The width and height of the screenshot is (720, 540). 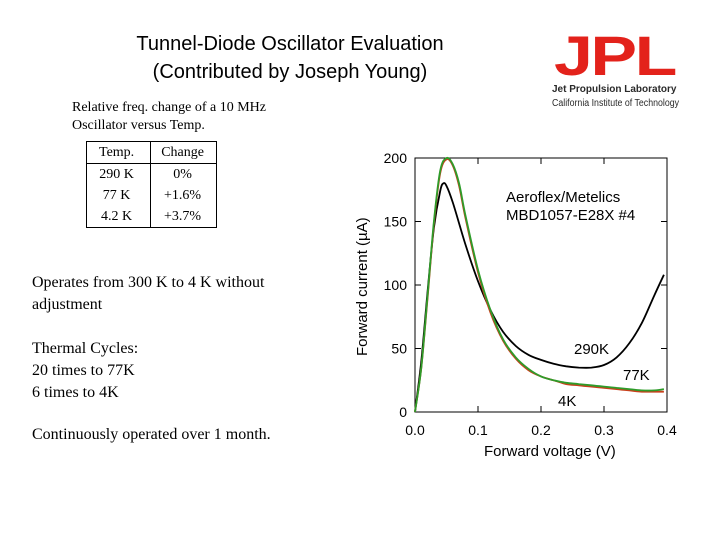 I want to click on description-line-2: Oscillator versus Temp., so click(x=138, y=125).